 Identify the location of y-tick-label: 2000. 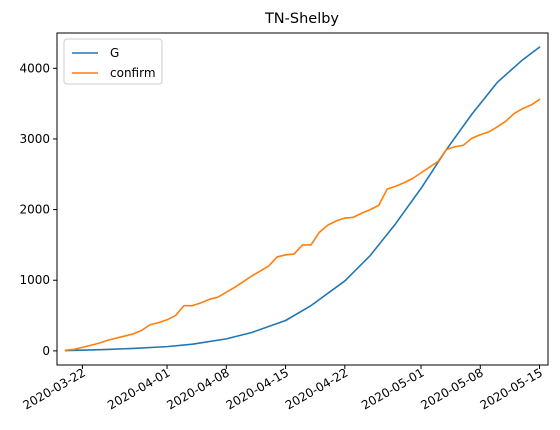
(34, 210).